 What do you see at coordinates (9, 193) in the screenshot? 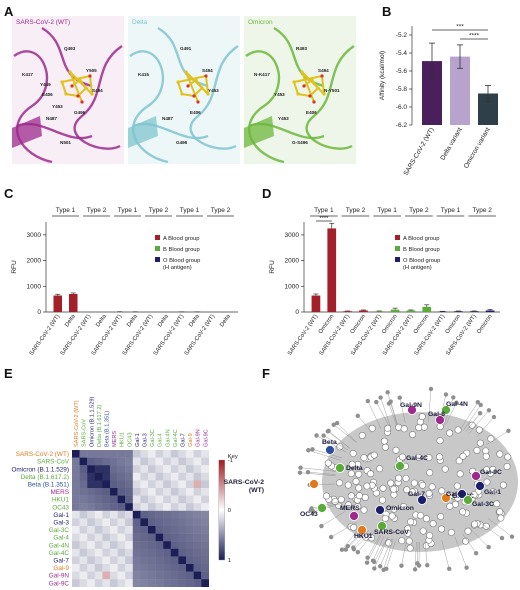
I see `panel-letter-c: C` at bounding box center [9, 193].